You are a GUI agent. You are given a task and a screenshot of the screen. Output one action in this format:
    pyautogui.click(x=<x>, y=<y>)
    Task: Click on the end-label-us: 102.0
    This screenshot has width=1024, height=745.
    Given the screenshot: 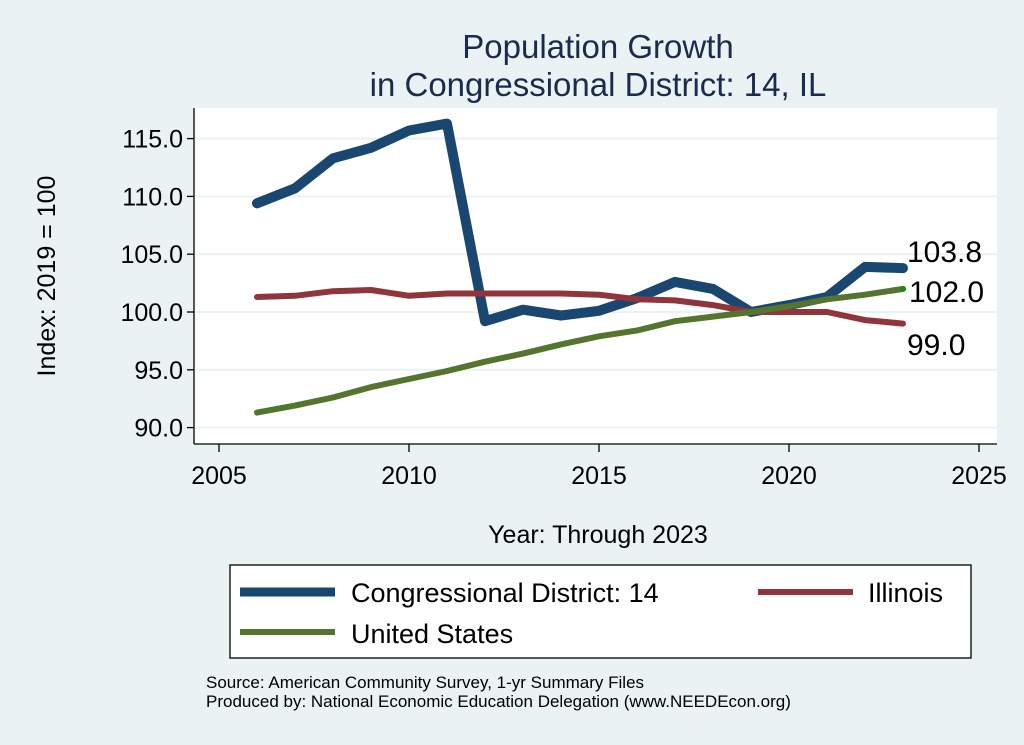 What is the action you would take?
    pyautogui.click(x=946, y=292)
    